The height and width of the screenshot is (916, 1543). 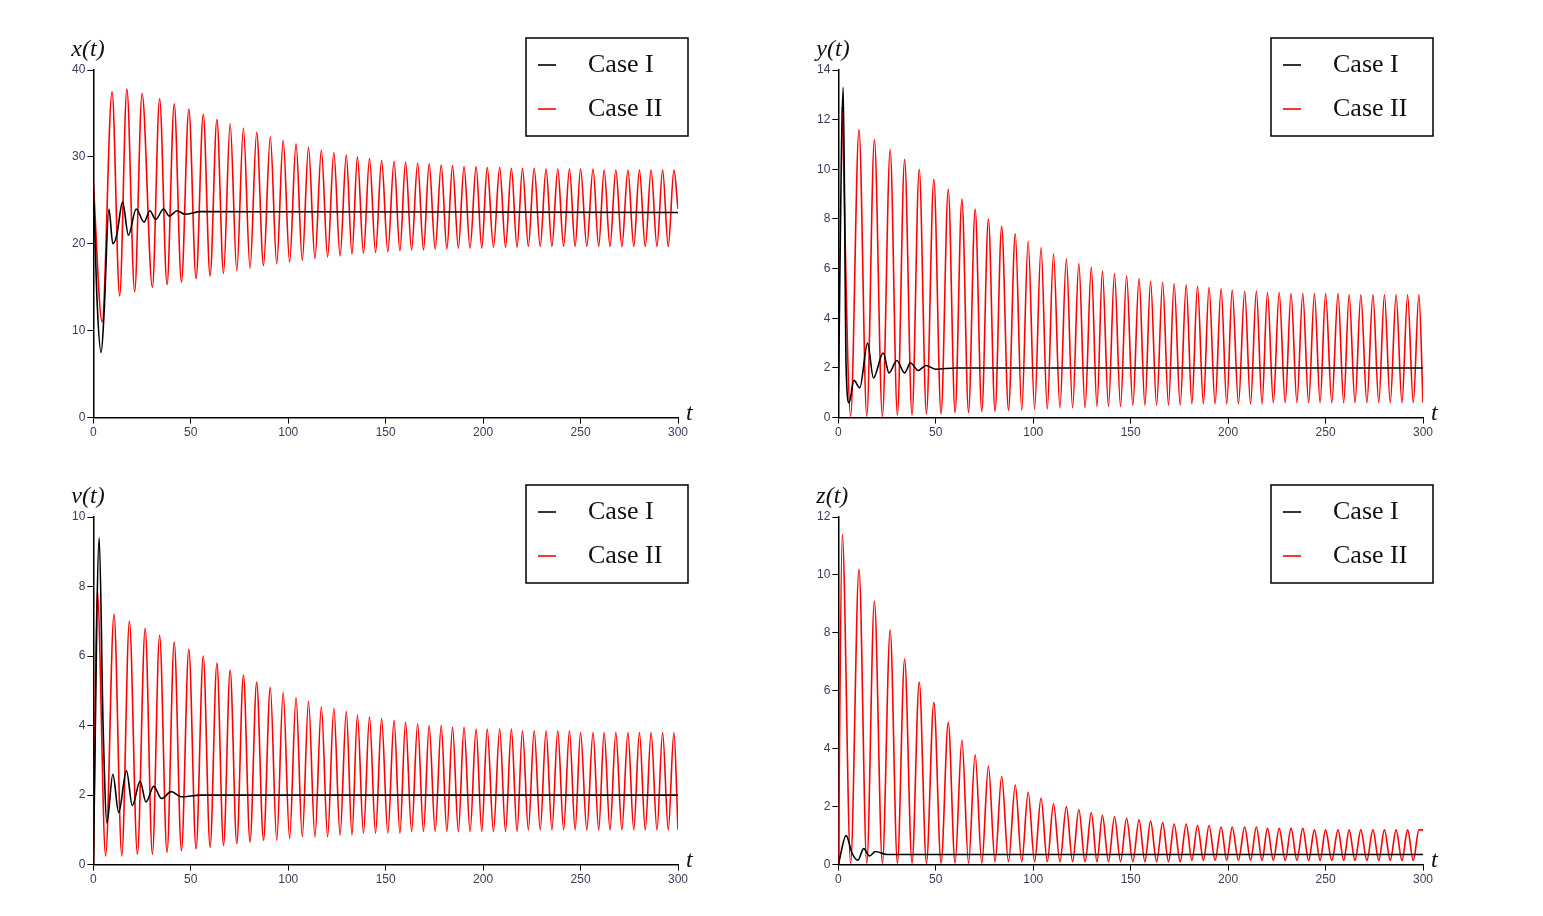 I want to click on y-axis-title: v(t), so click(x=88, y=495).